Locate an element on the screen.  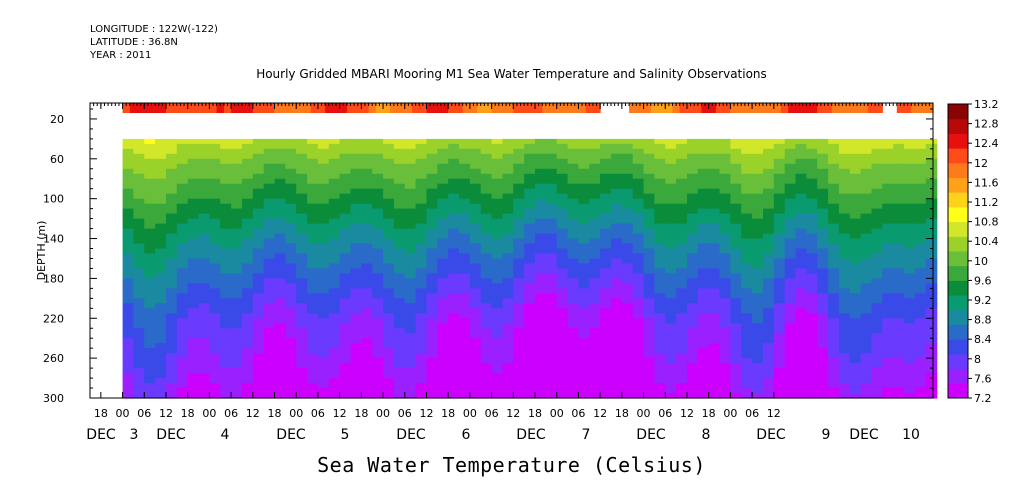
colorbar-label: 12 is located at coordinates (981, 163).